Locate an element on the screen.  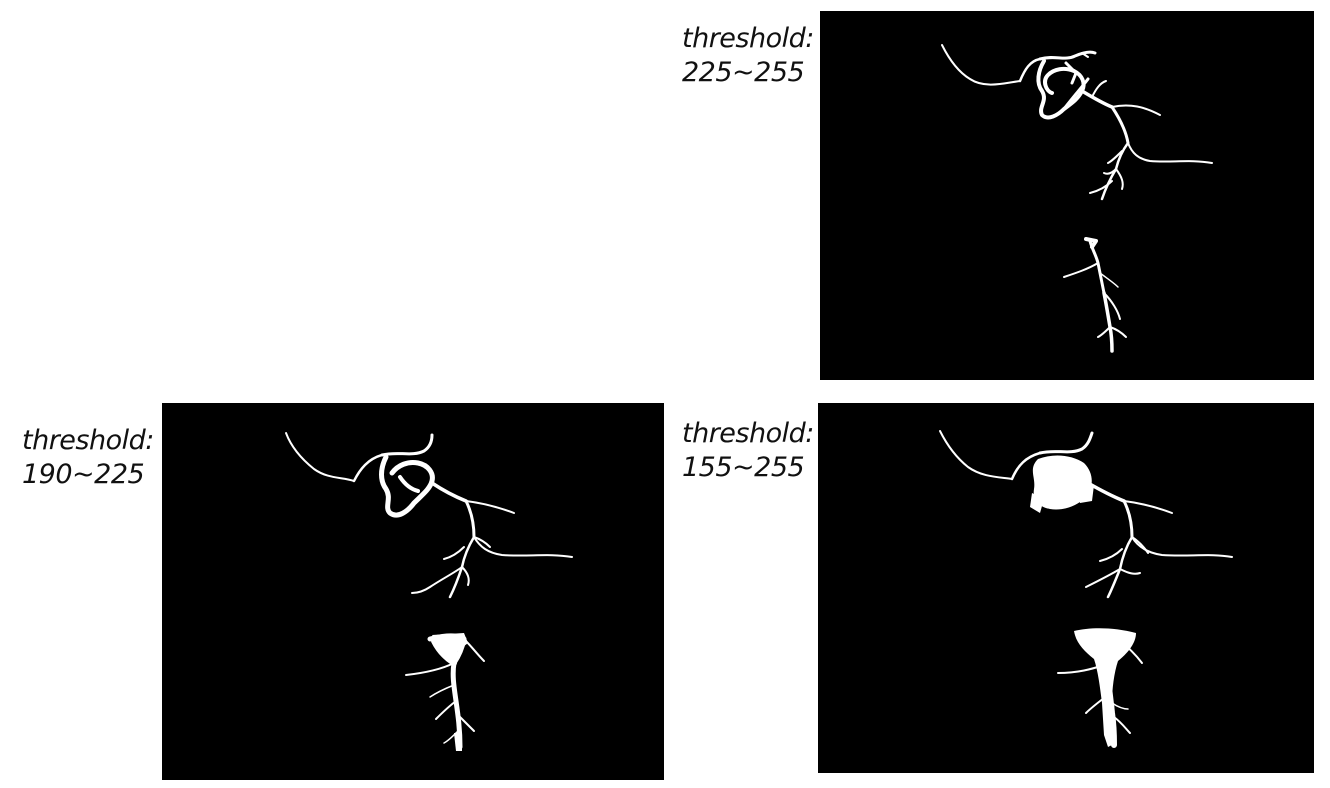
threshold-label-225-255: threshold: 225~255 is located at coordinates (748, 56).